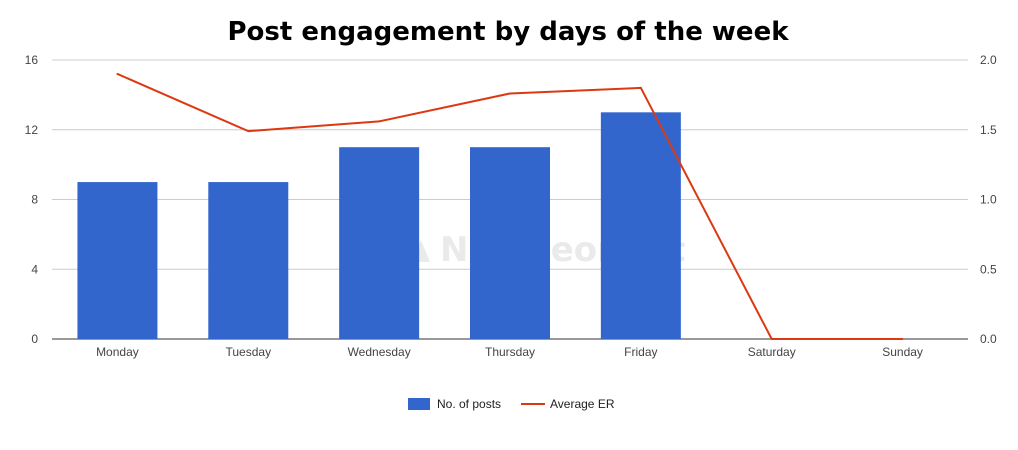  Describe the element at coordinates (117, 352) in the screenshot. I see `x-tick-label: Monday` at that location.